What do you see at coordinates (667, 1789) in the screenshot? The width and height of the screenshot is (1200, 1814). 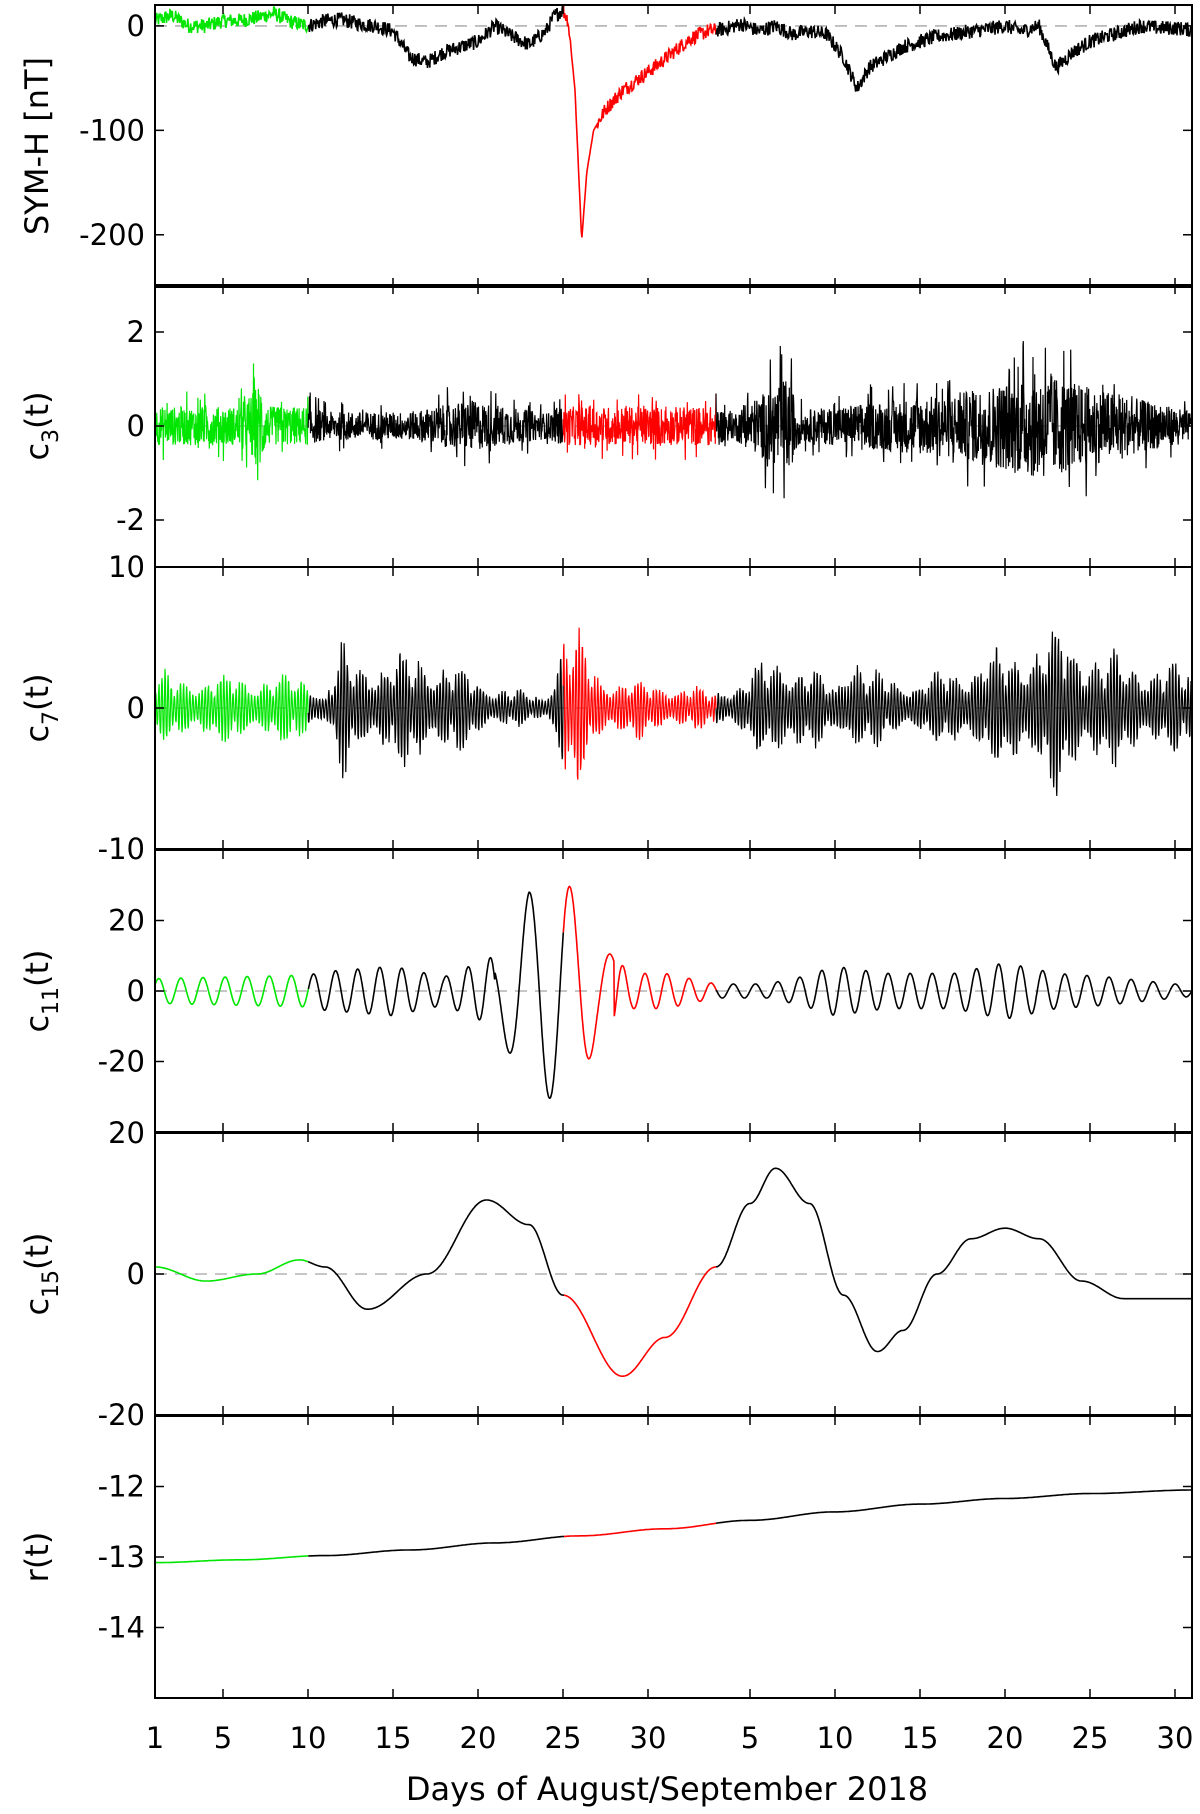 I see `x-axis-label: Days of August/September 2018` at bounding box center [667, 1789].